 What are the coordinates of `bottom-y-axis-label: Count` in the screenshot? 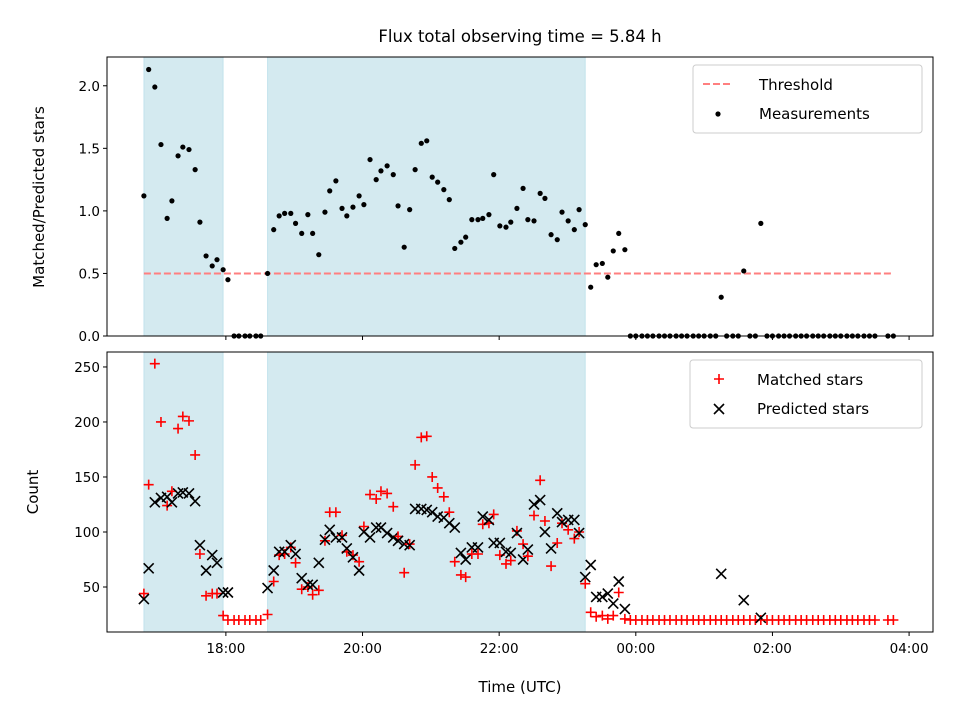 It's located at (33, 492).